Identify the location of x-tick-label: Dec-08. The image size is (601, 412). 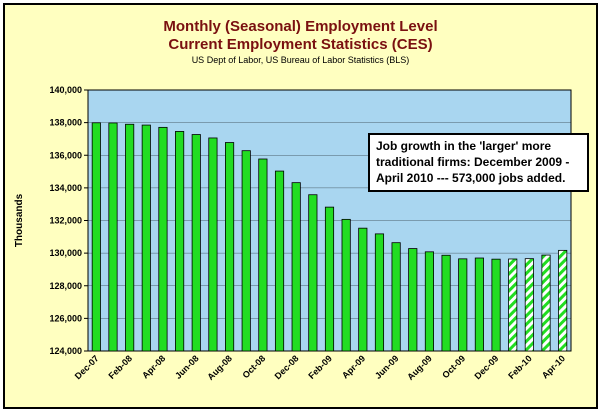
(287, 367).